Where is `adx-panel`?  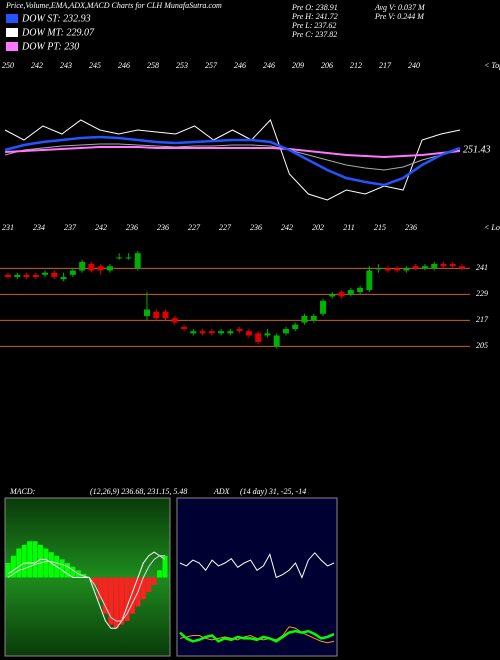 adx-panel is located at coordinates (257, 577).